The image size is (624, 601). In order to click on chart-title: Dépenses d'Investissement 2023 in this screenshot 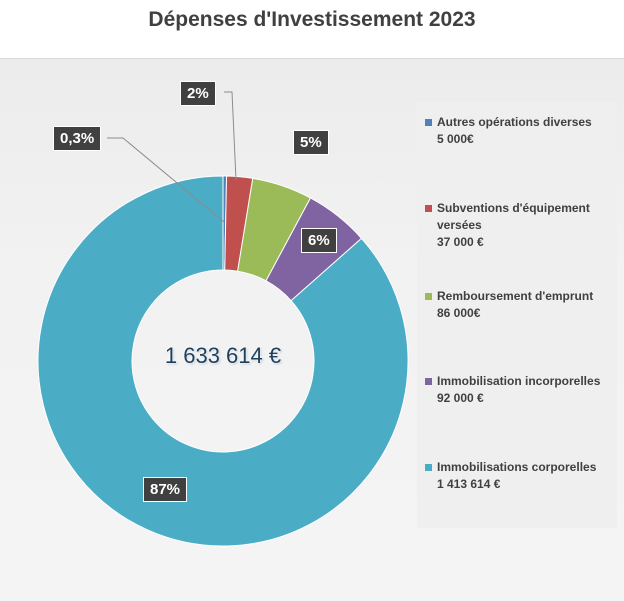, I will do `click(312, 19)`.